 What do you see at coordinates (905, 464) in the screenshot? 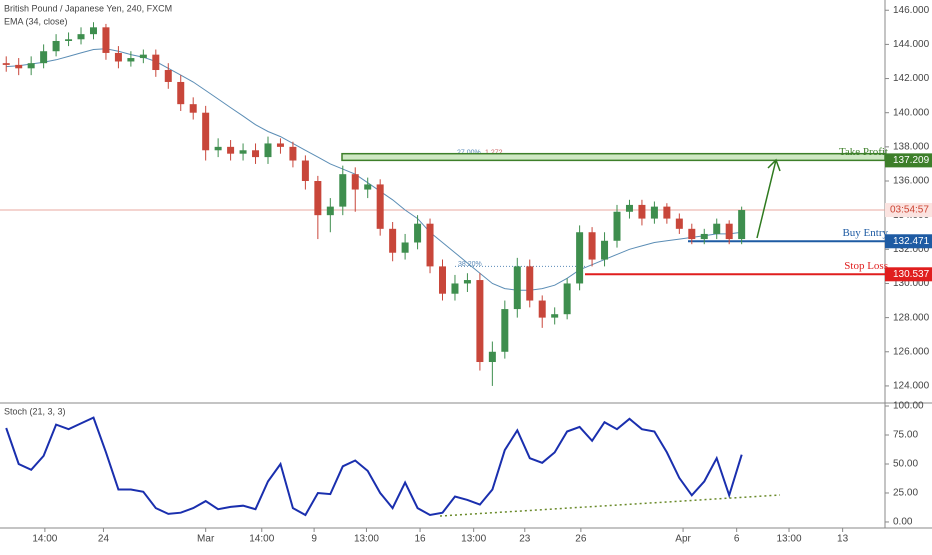
I see `y-tick-label: 50.00` at bounding box center [905, 464].